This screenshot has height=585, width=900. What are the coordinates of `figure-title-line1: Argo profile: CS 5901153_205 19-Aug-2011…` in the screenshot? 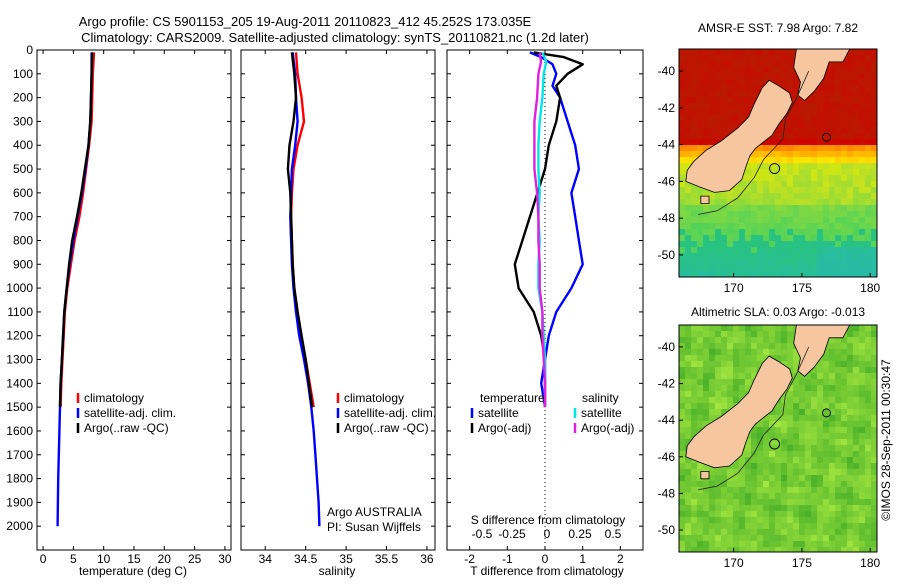 It's located at (305, 21).